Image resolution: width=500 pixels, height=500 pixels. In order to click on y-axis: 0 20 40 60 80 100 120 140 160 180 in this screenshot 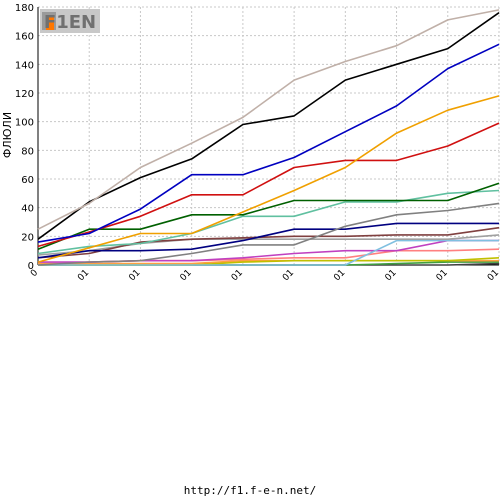, I will do `click(27, 137)`.